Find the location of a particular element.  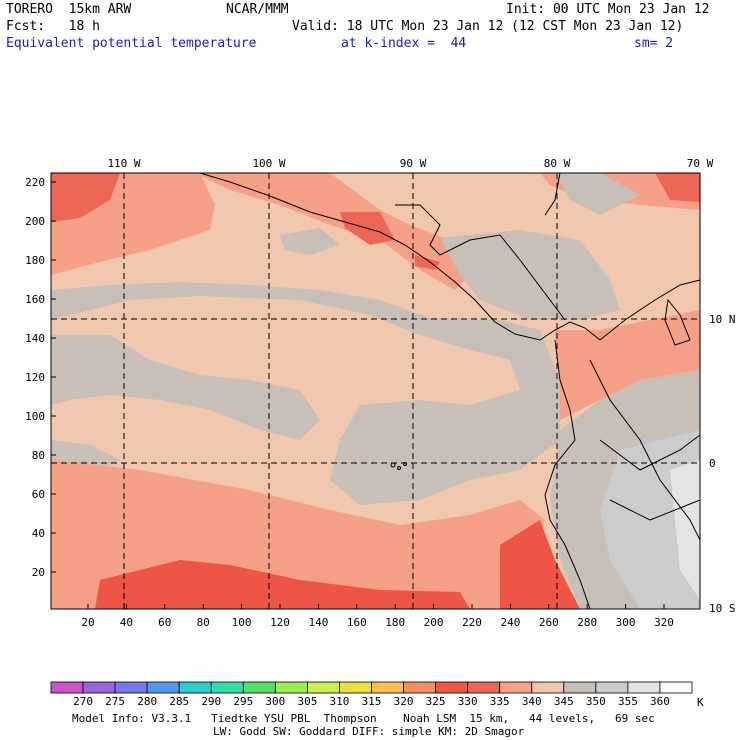

forecast-hour: Fcst: 18 h is located at coordinates (53, 26).